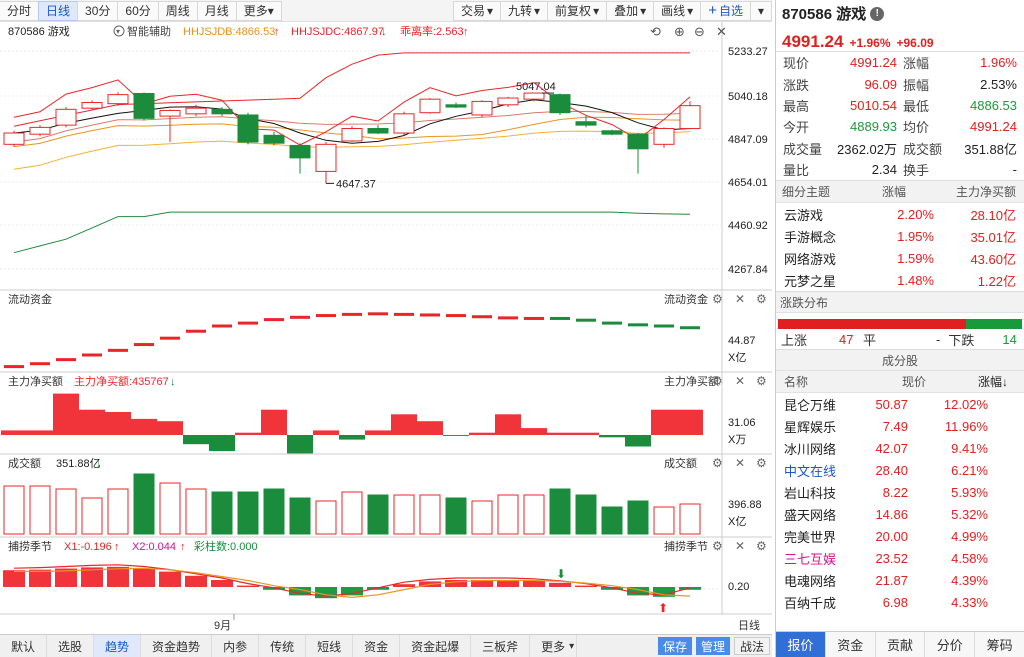 The height and width of the screenshot is (657, 1024). I want to click on info-icon: !, so click(877, 13).